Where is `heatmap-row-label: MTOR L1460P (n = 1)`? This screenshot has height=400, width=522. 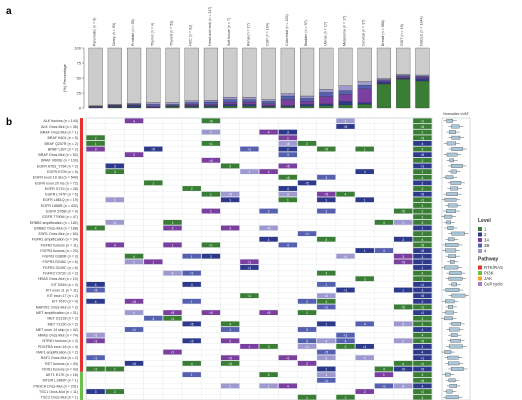 heatmap-row-label: MTOR L1460P (n = 1) is located at coordinates (60, 381).